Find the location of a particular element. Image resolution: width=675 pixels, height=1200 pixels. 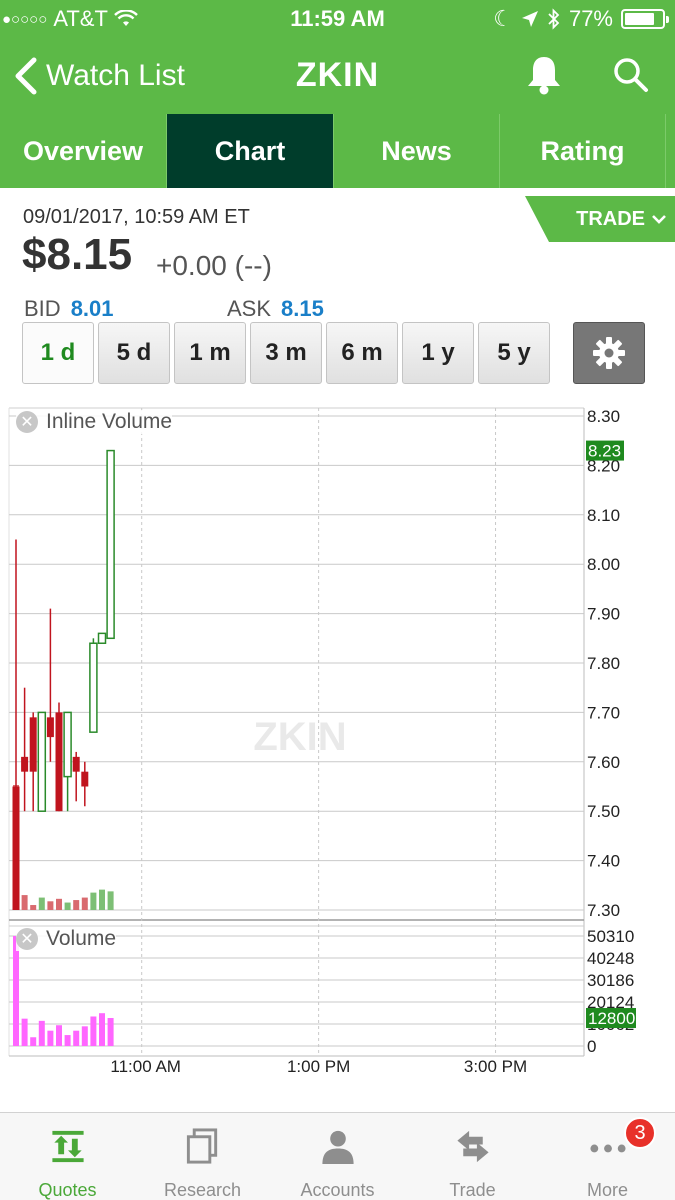

last-price-tag-label: 8.23 is located at coordinates (604, 451).